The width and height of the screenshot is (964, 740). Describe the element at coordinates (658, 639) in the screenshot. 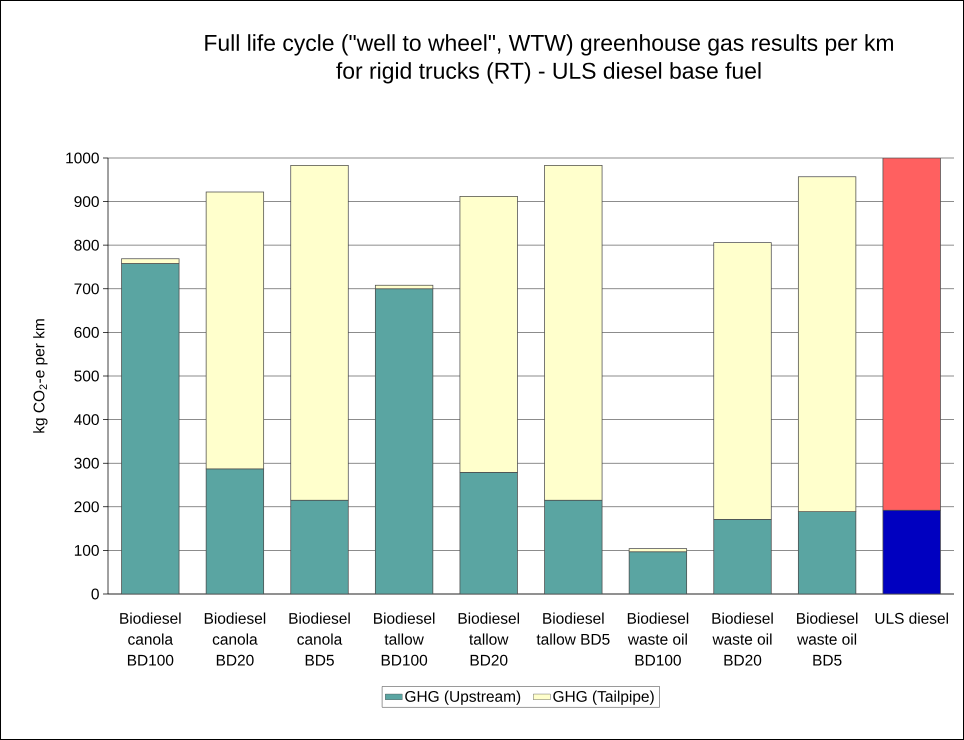

I see `x-tick-label: Biodiesel waste oil BD100` at that location.